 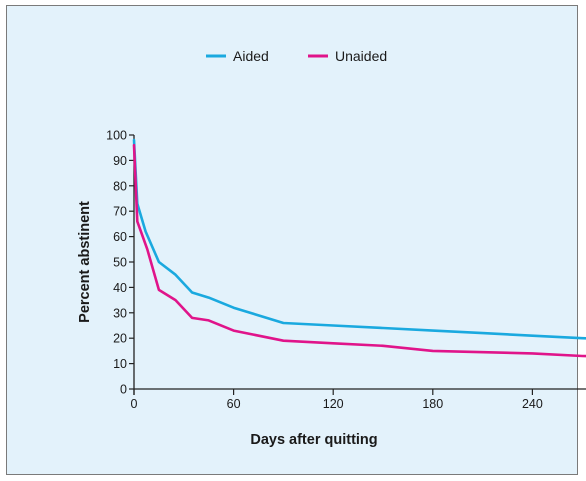 I want to click on x-tick-label: 60, so click(x=234, y=404).